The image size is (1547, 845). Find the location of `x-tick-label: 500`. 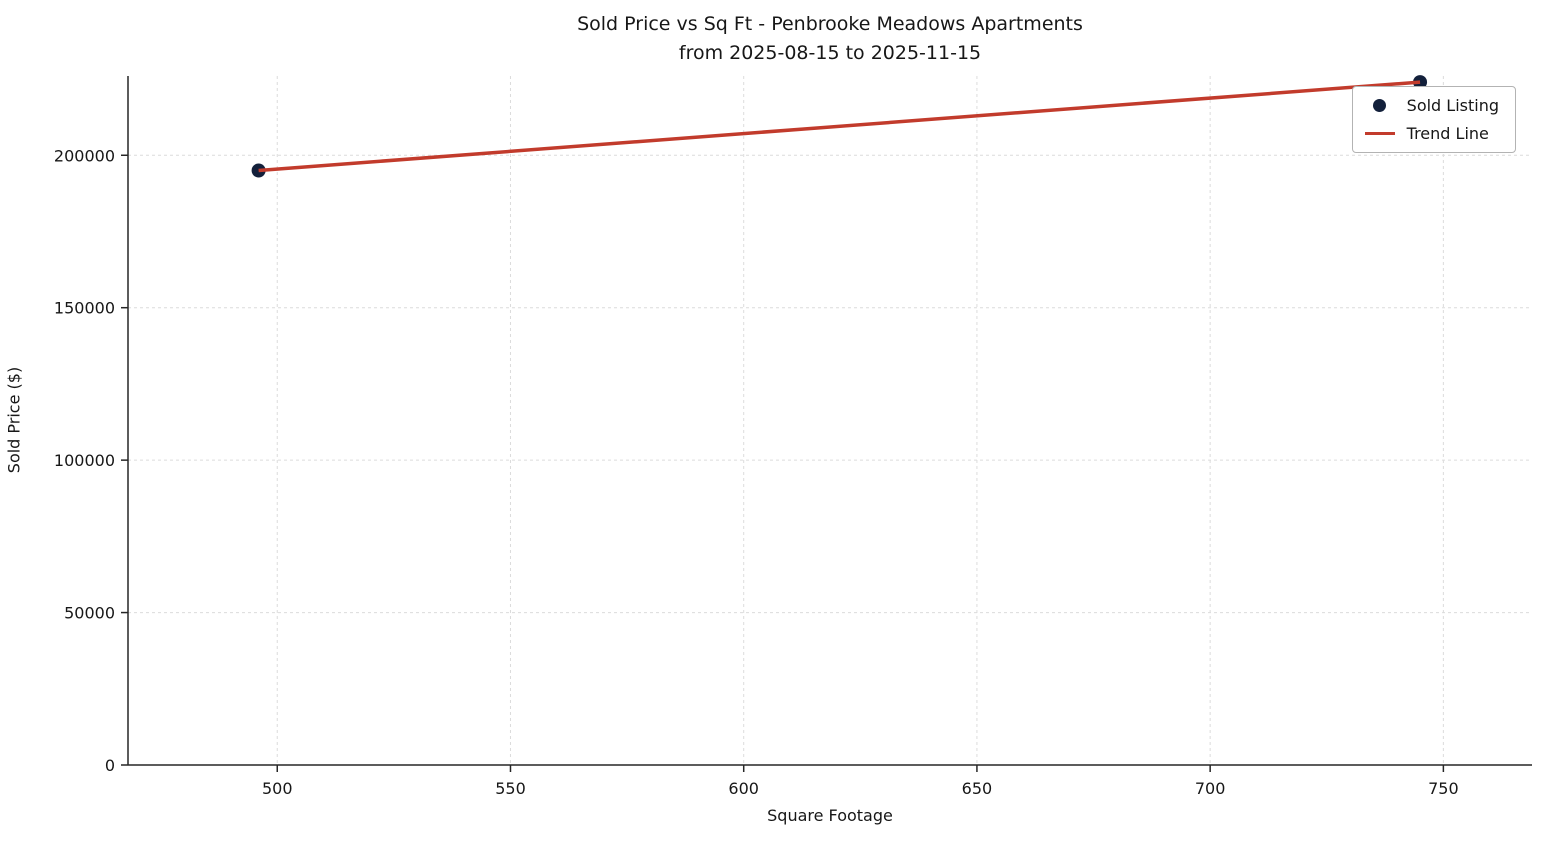

x-tick-label: 500 is located at coordinates (277, 788).